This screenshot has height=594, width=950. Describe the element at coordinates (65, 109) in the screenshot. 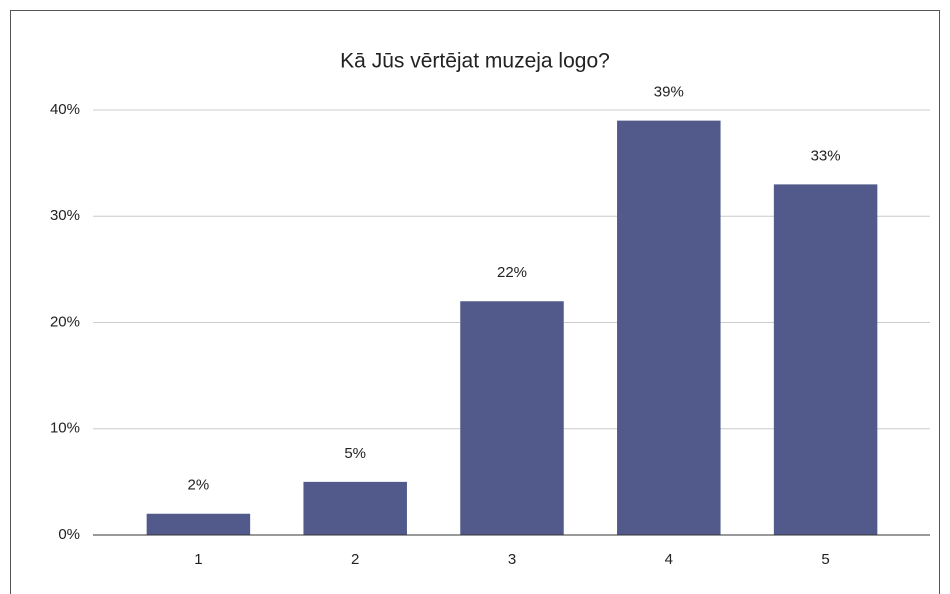

I see `y-tick-label: 40%` at that location.